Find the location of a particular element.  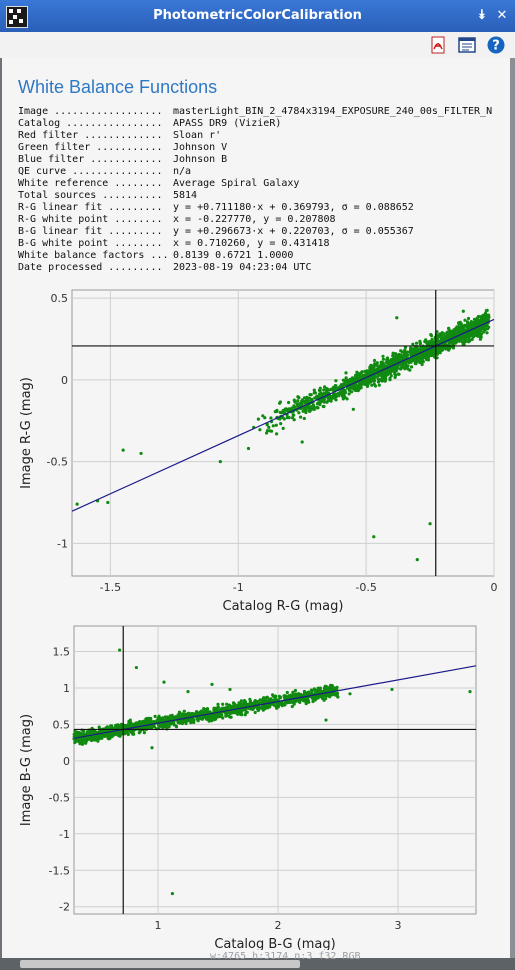

close-button: ✕ is located at coordinates (502, 15).